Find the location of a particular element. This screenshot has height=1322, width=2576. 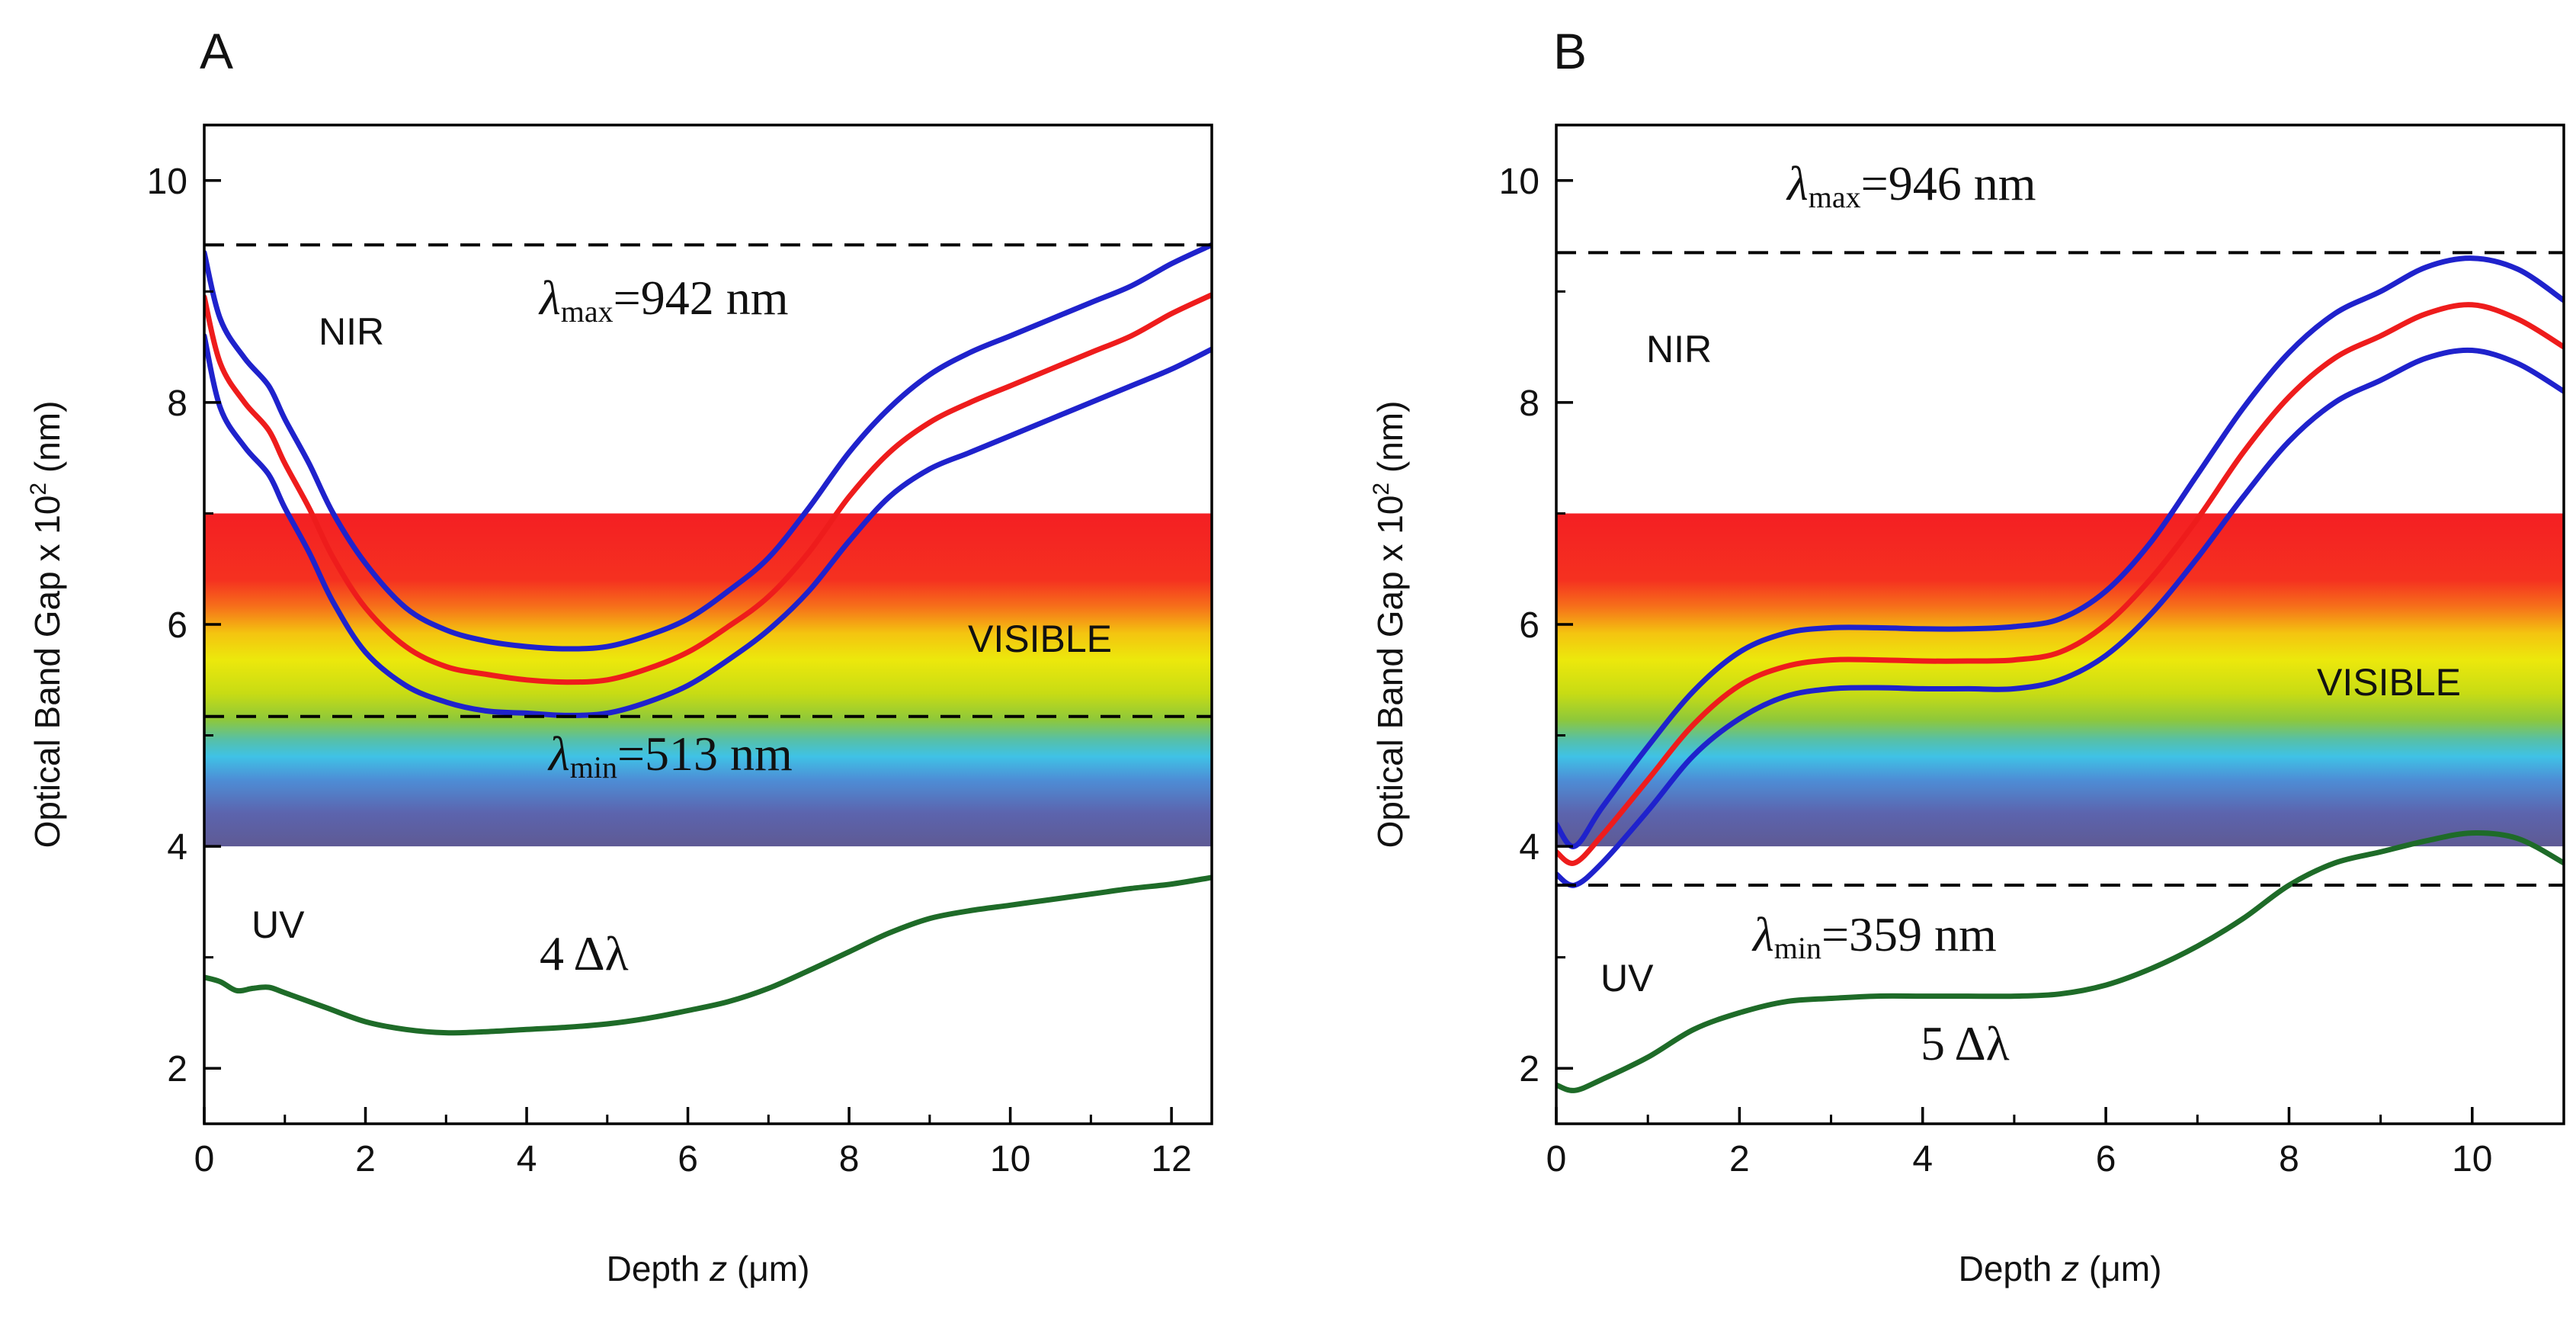

series-line-lower is located at coordinates (708, 525).